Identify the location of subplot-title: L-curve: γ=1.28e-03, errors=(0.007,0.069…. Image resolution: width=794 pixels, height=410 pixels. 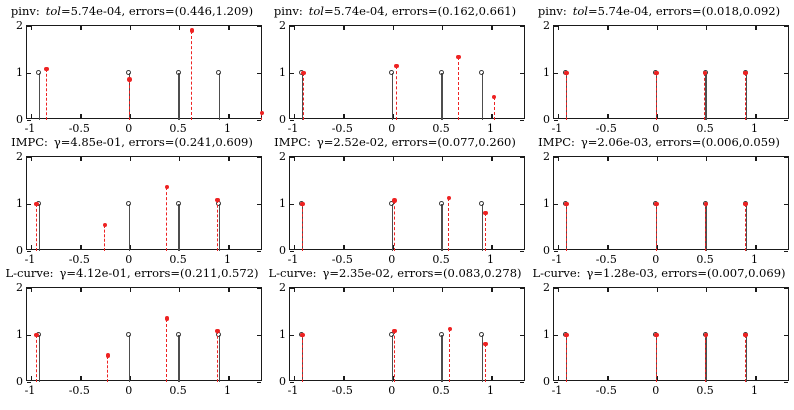
(659, 273).